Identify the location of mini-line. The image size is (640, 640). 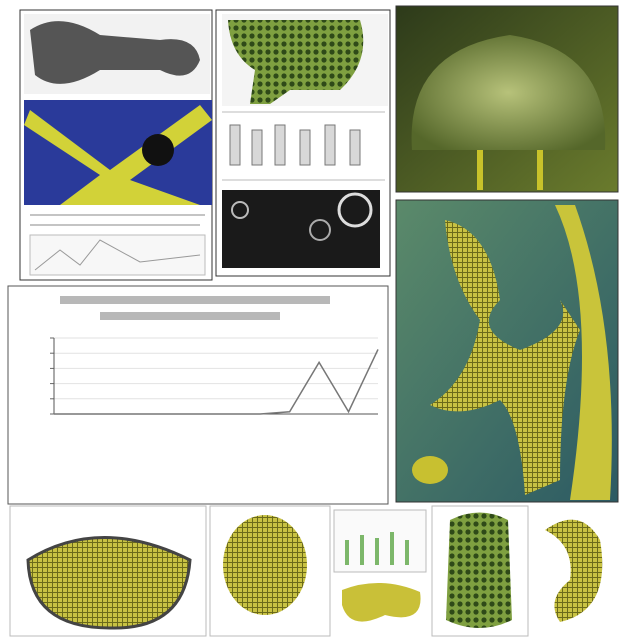
(117, 255).